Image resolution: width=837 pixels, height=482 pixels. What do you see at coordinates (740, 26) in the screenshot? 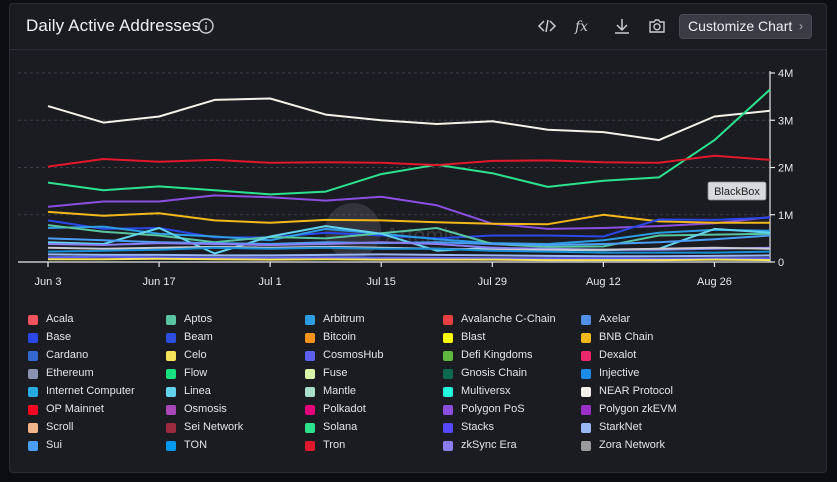
I see `customize-chart-label: Customize Chart` at bounding box center [740, 26].